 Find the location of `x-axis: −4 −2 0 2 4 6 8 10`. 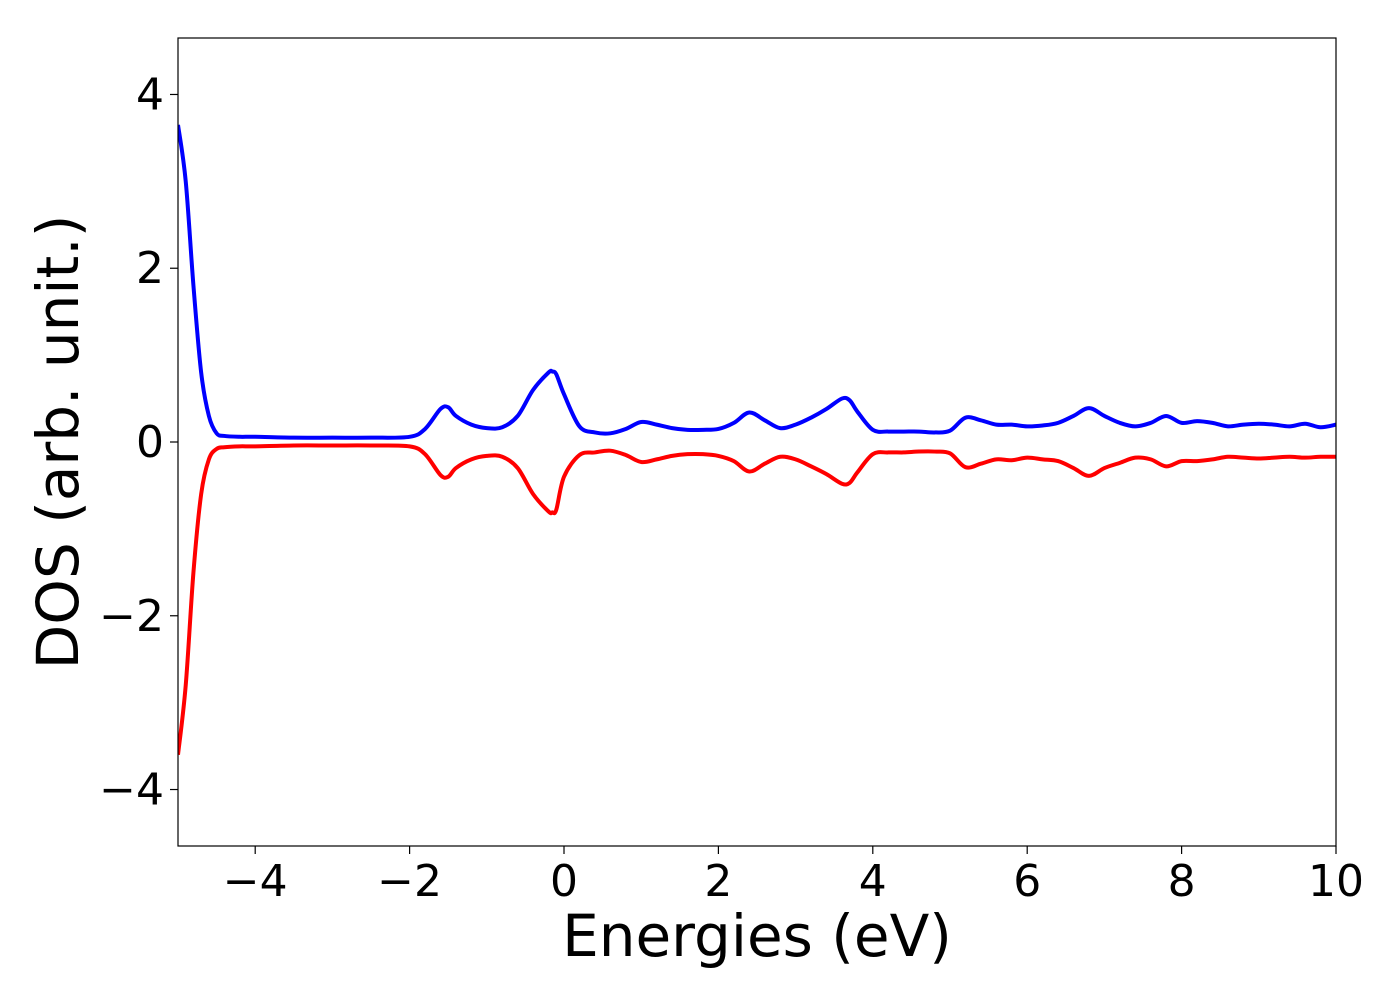

x-axis: −4 −2 0 2 4 6 8 10 is located at coordinates (793, 876).